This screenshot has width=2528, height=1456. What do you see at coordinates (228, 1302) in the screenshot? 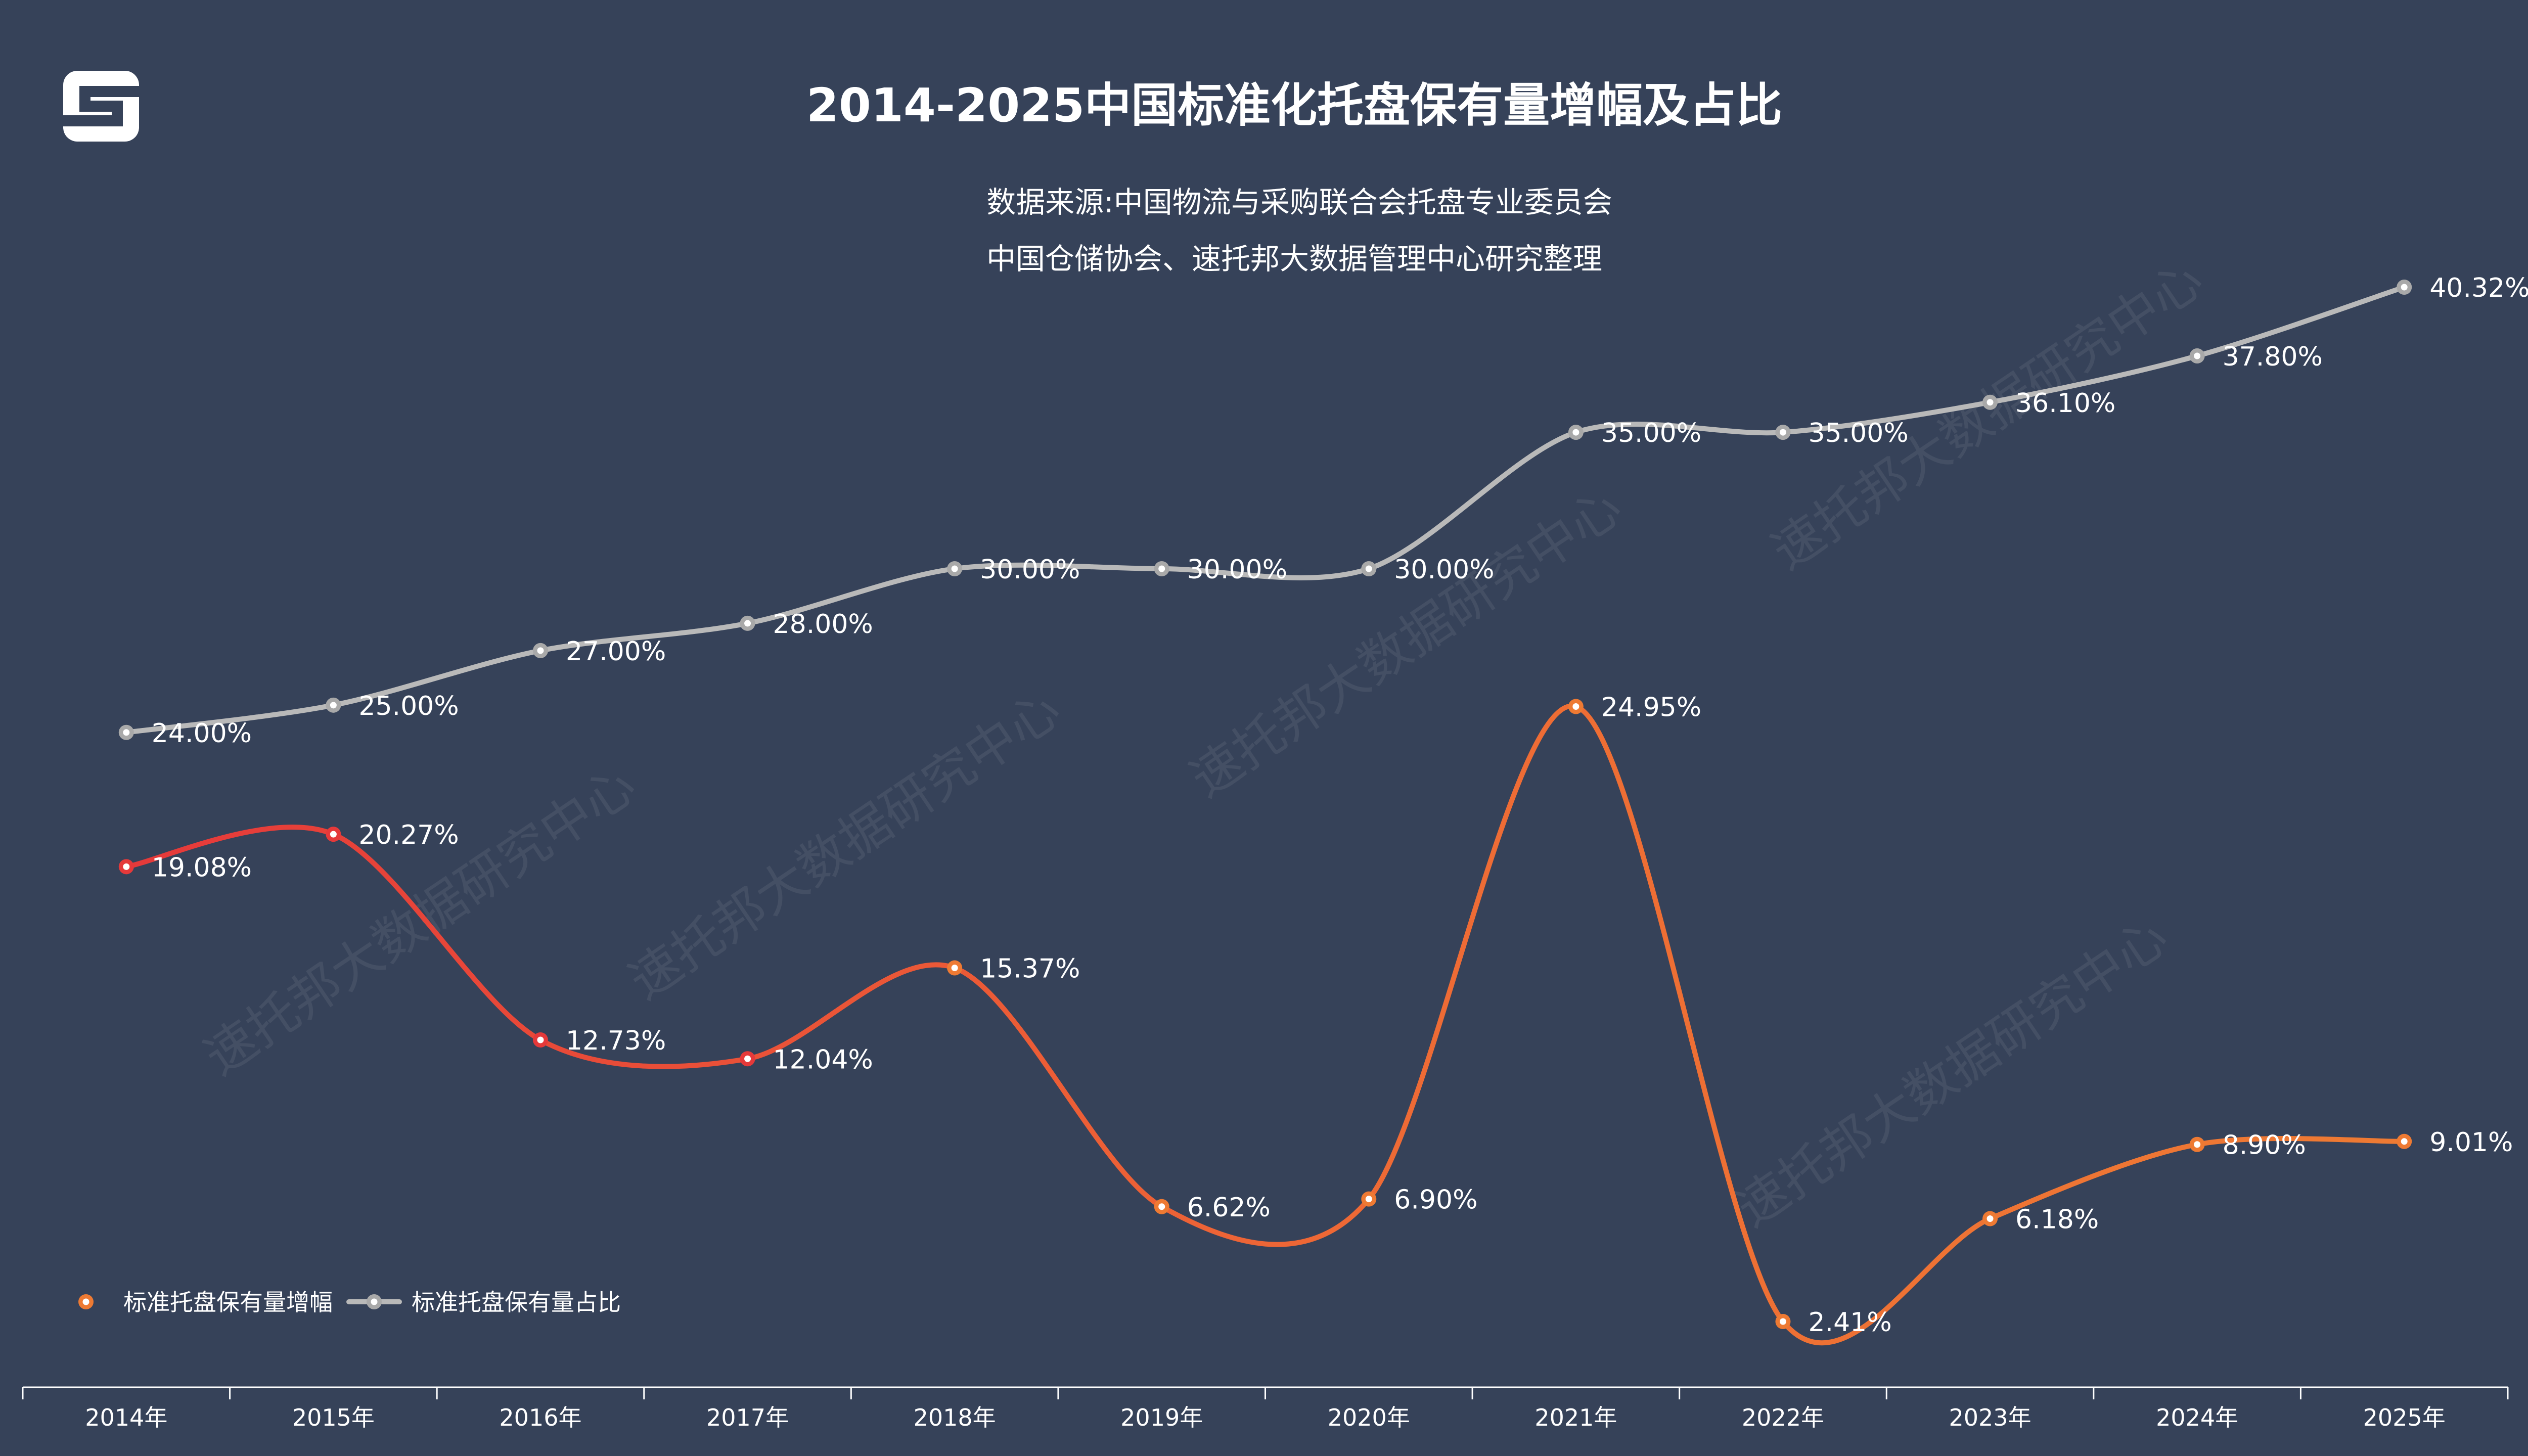
I see `legend-label-growth: 标准托盘保有量增幅` at bounding box center [228, 1302].